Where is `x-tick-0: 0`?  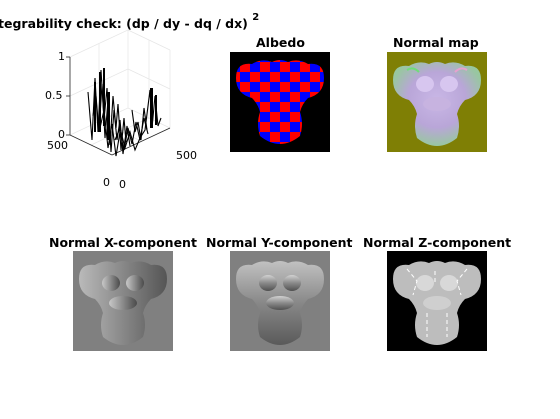
x-tick-0: 0 is located at coordinates (122, 184).